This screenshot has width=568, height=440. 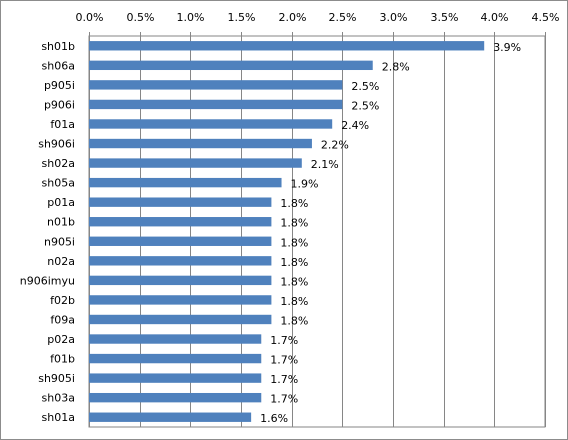 What do you see at coordinates (62, 300) in the screenshot?
I see `category-label: f02b` at bounding box center [62, 300].